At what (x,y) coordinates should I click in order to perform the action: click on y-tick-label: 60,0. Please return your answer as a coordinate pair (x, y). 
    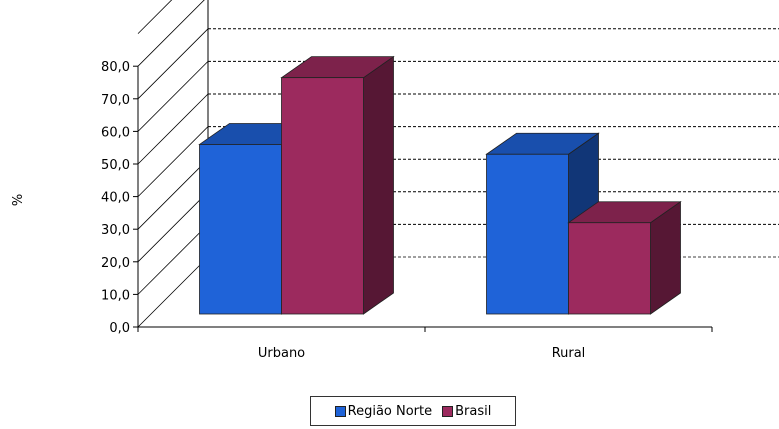
    Looking at the image, I should click on (115, 132).